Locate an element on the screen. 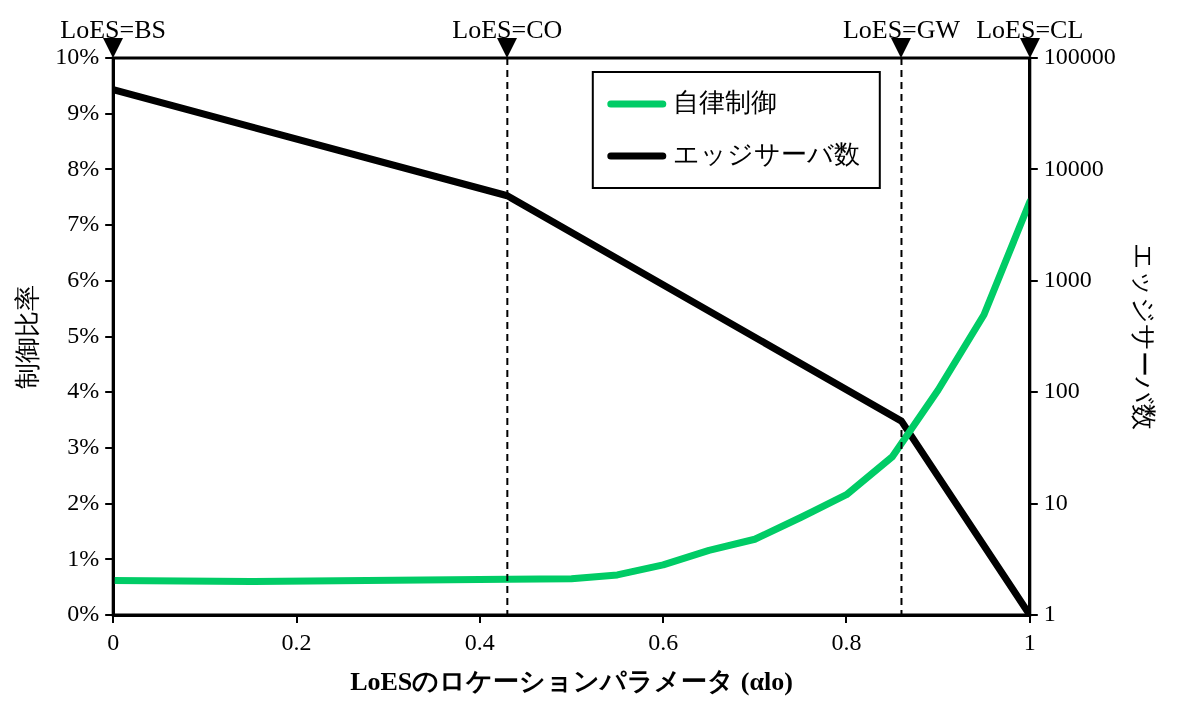 This screenshot has height=709, width=1181. x-tick-label: 0.6 is located at coordinates (663, 641).